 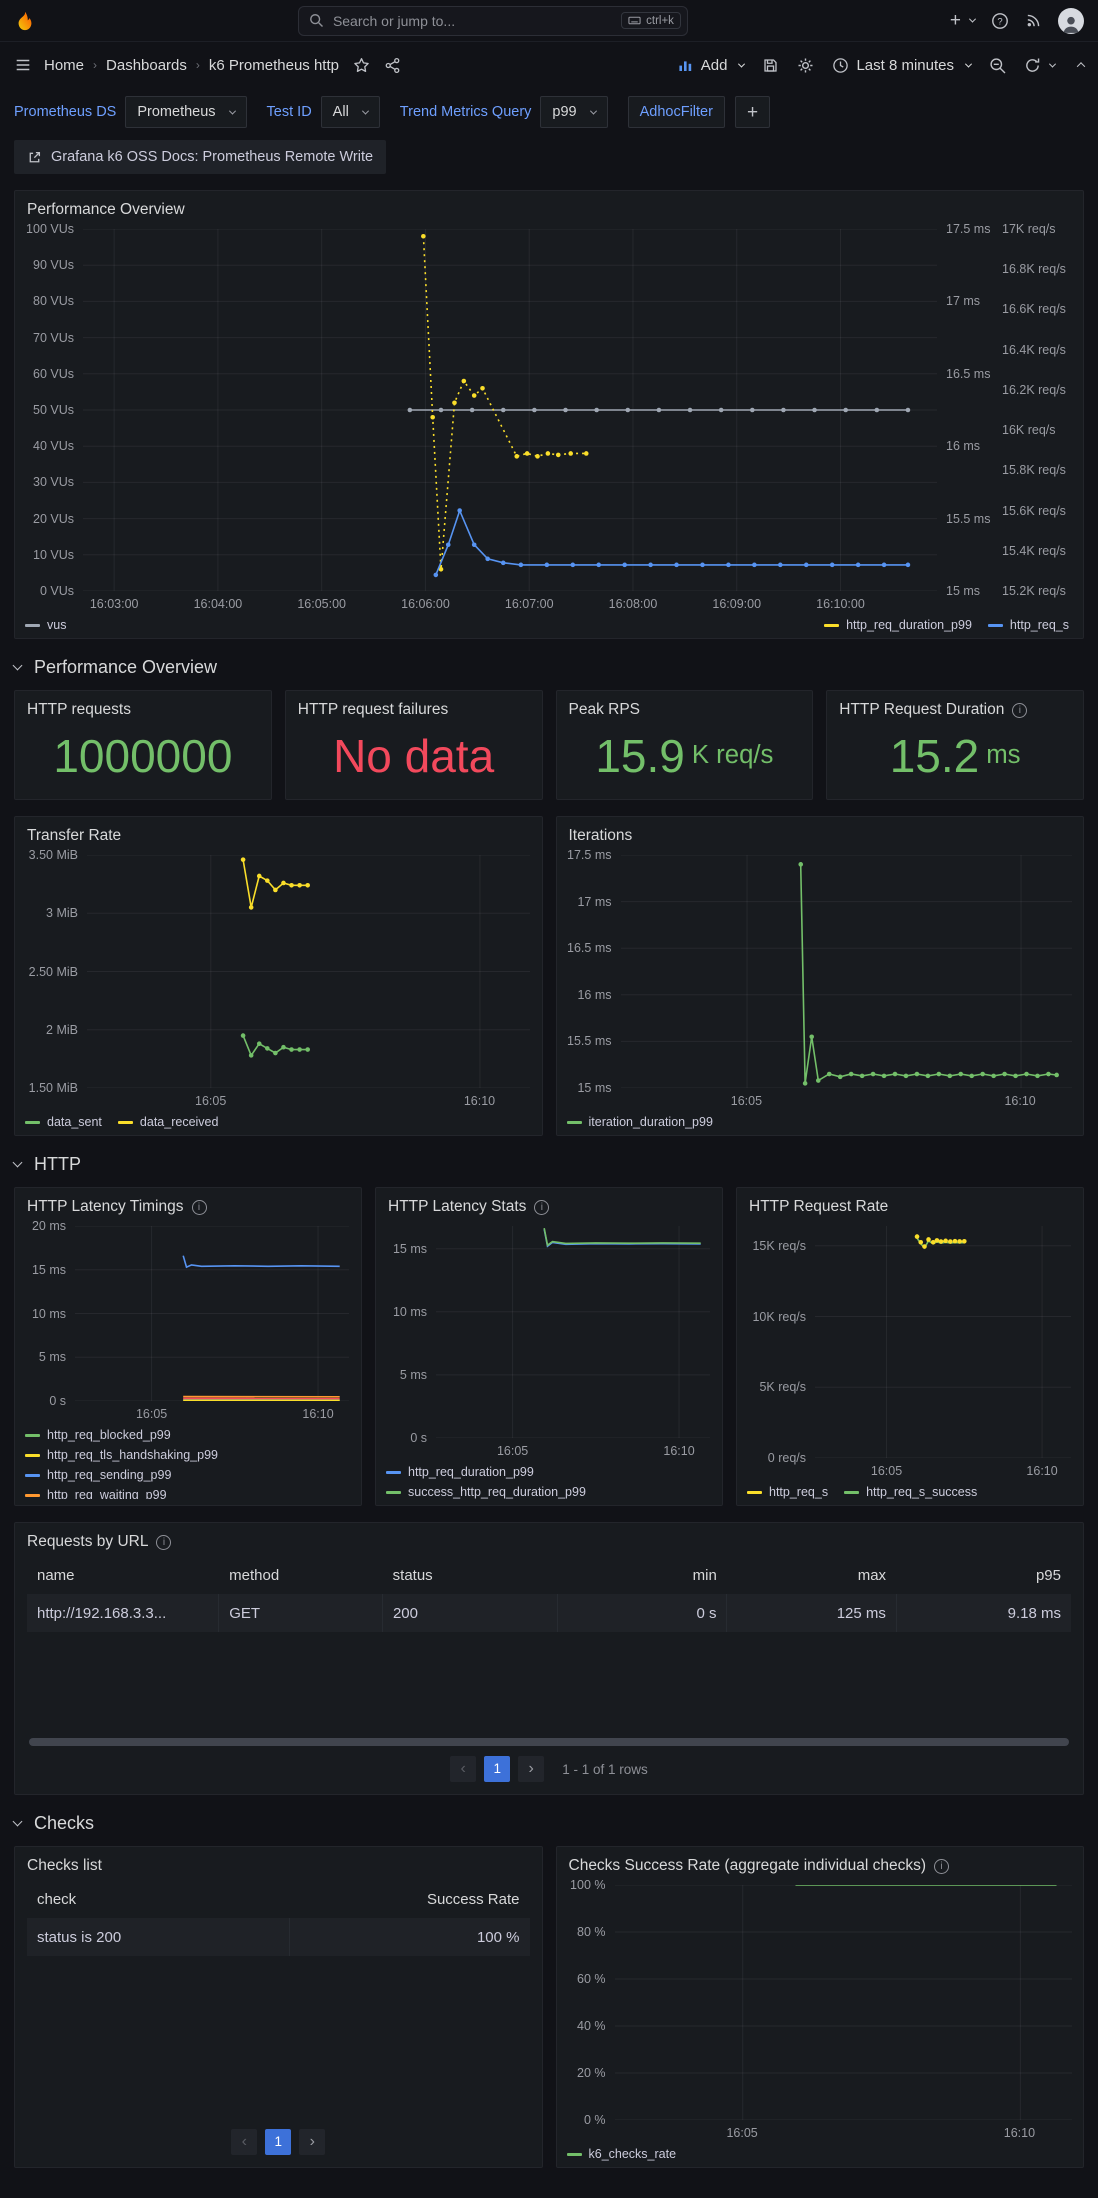 What do you see at coordinates (905, 65) in the screenshot?
I see `time-range-label: Last 8 minutes` at bounding box center [905, 65].